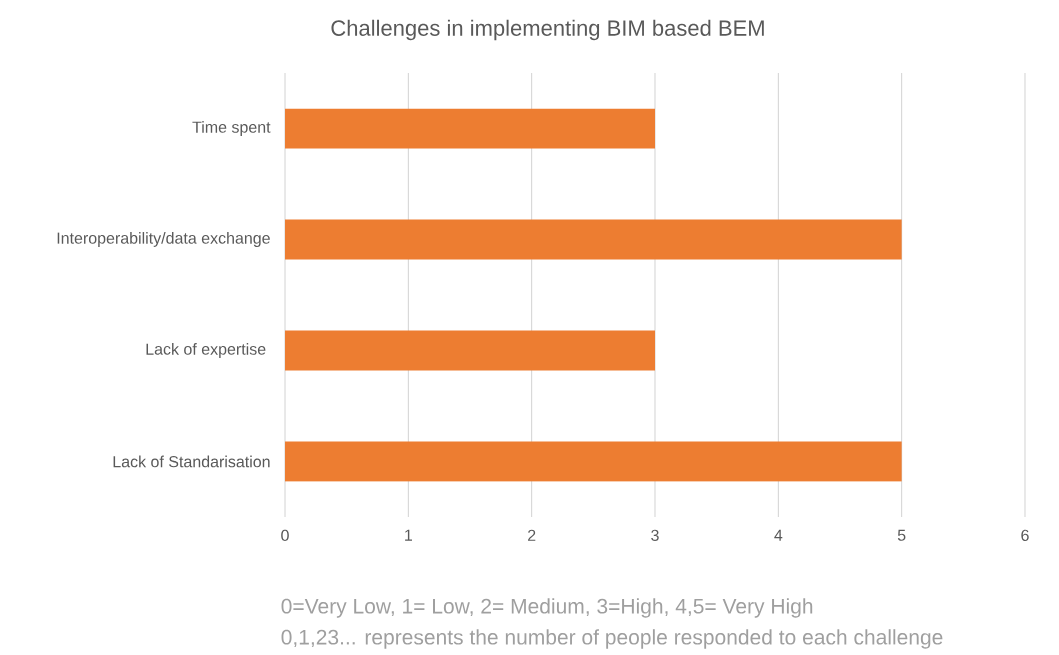 This screenshot has width=1059, height=655. Describe the element at coordinates (547, 30) in the screenshot. I see `chart-title: Challenges in implementing BIM based BEM` at that location.